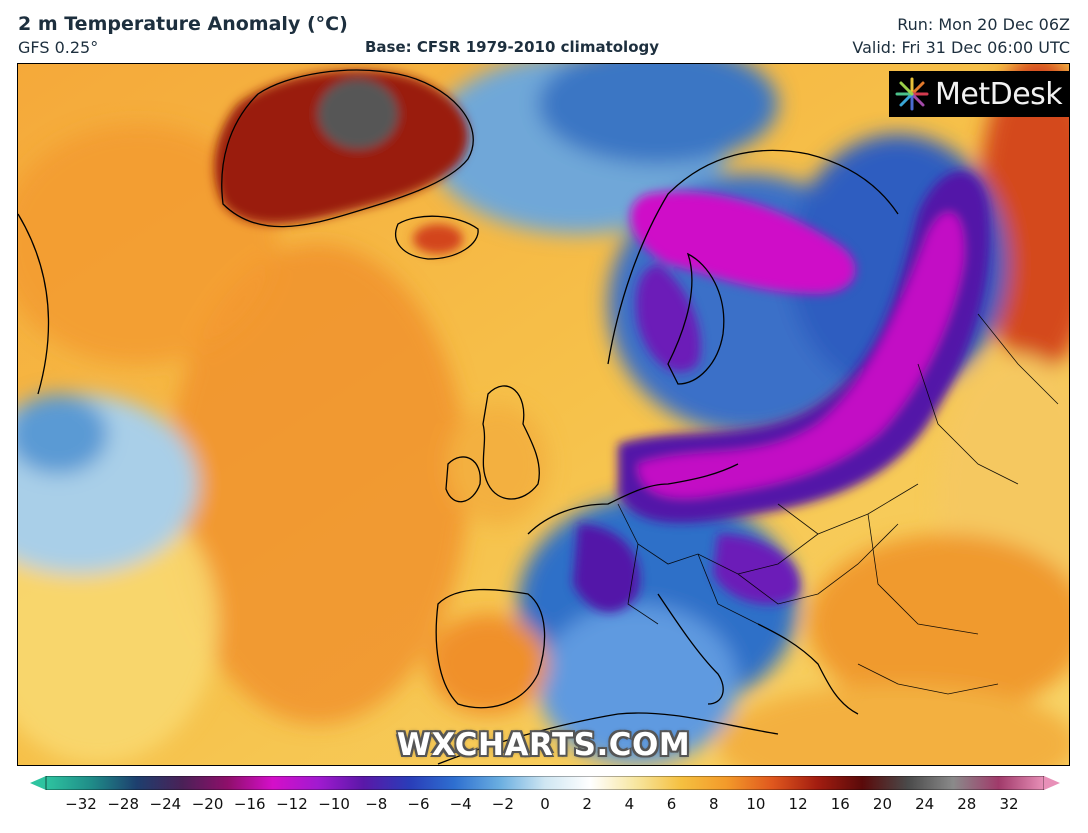 Image resolution: width=1088 pixels, height=833 pixels. Describe the element at coordinates (743, 242) in the screenshot. I see `scandinavia-cold` at that location.